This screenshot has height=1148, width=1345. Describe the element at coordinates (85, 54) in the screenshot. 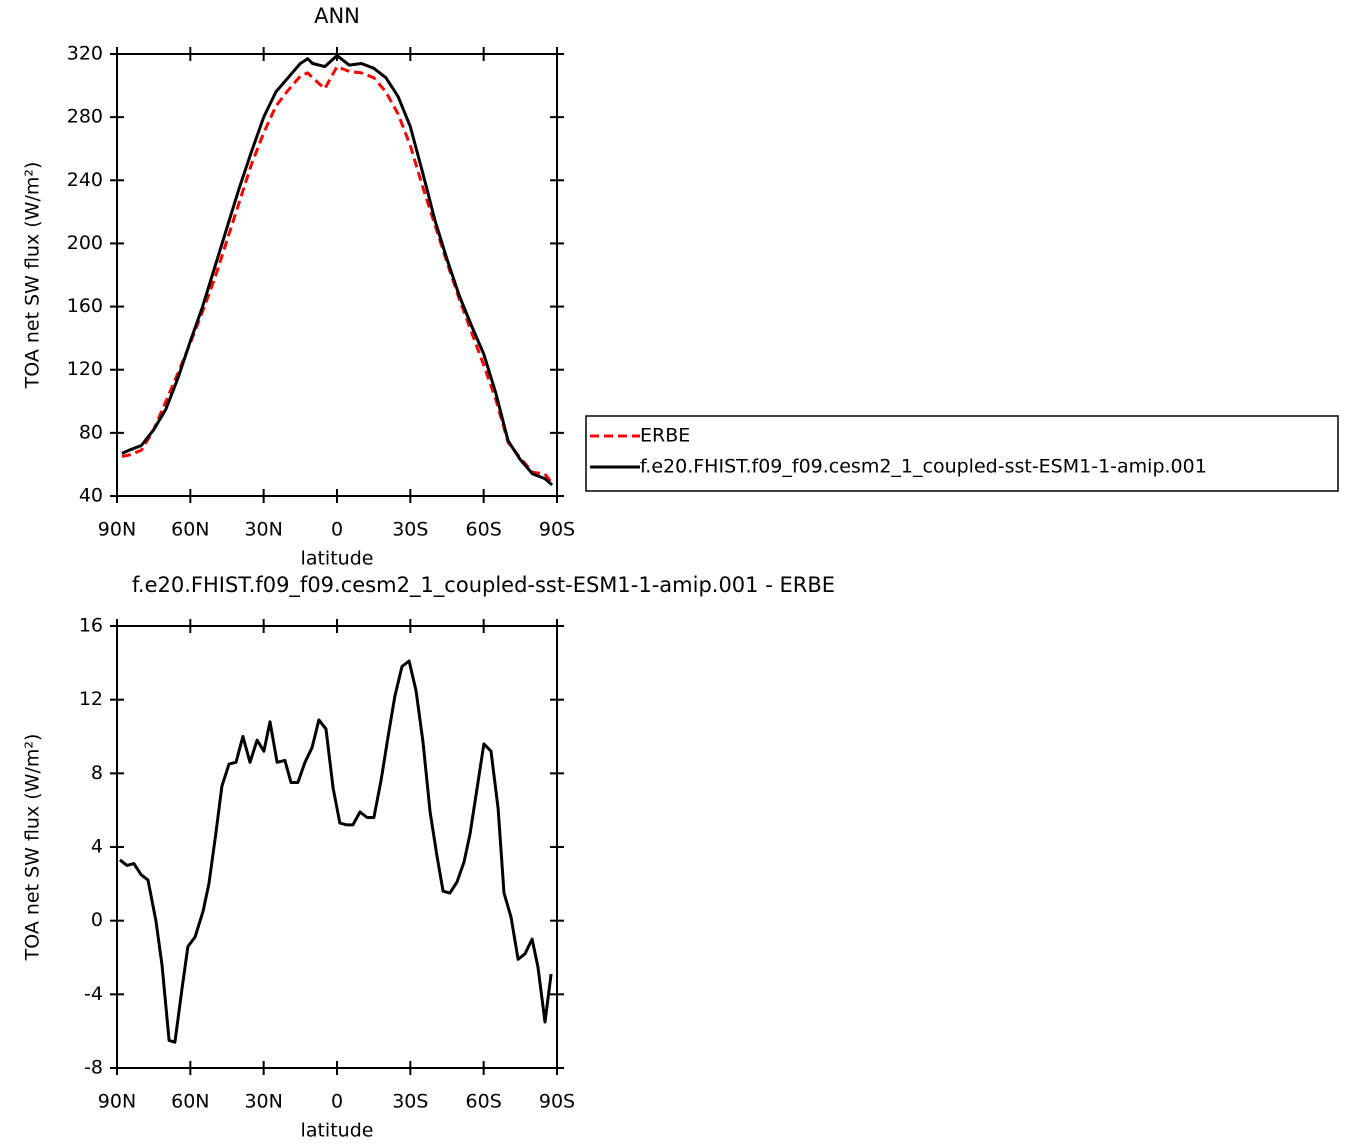

I see `y-tick-label: 320` at that location.